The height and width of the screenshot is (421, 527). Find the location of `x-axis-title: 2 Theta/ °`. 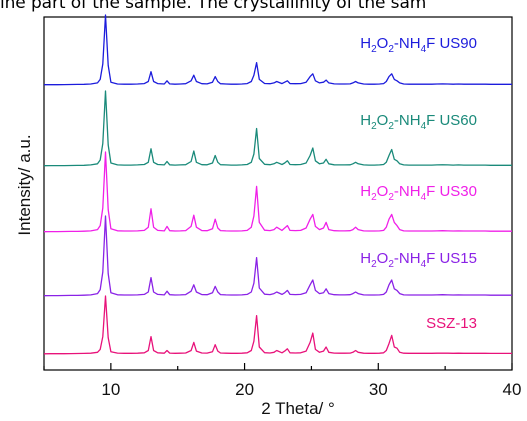

x-axis-title: 2 Theta/ ° is located at coordinates (298, 408).